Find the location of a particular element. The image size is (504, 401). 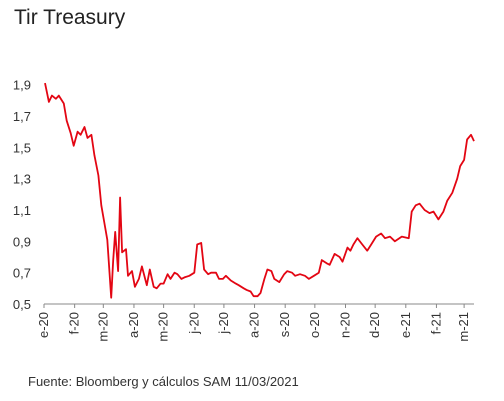

x-tick-label: e-20 is located at coordinates (43, 325).